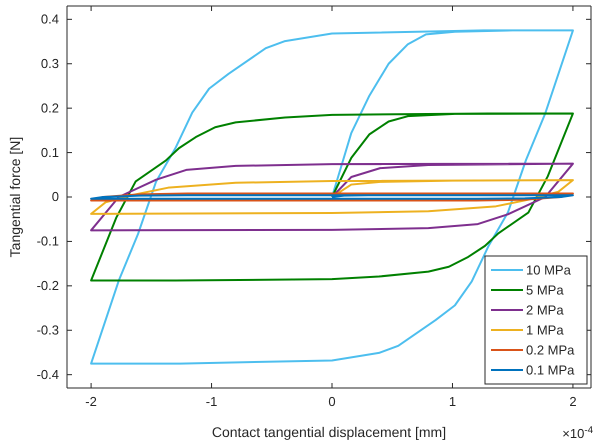 The image size is (595, 444). Describe the element at coordinates (91, 402) in the screenshot. I see `x-tick-label: -2` at that location.